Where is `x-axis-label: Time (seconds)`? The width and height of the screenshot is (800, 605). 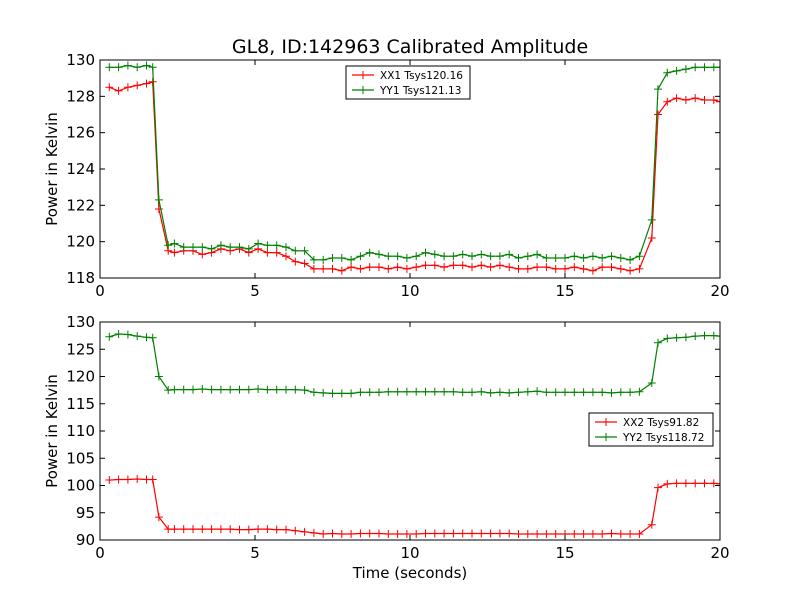
x-axis-label: Time (seconds) is located at coordinates (410, 573).